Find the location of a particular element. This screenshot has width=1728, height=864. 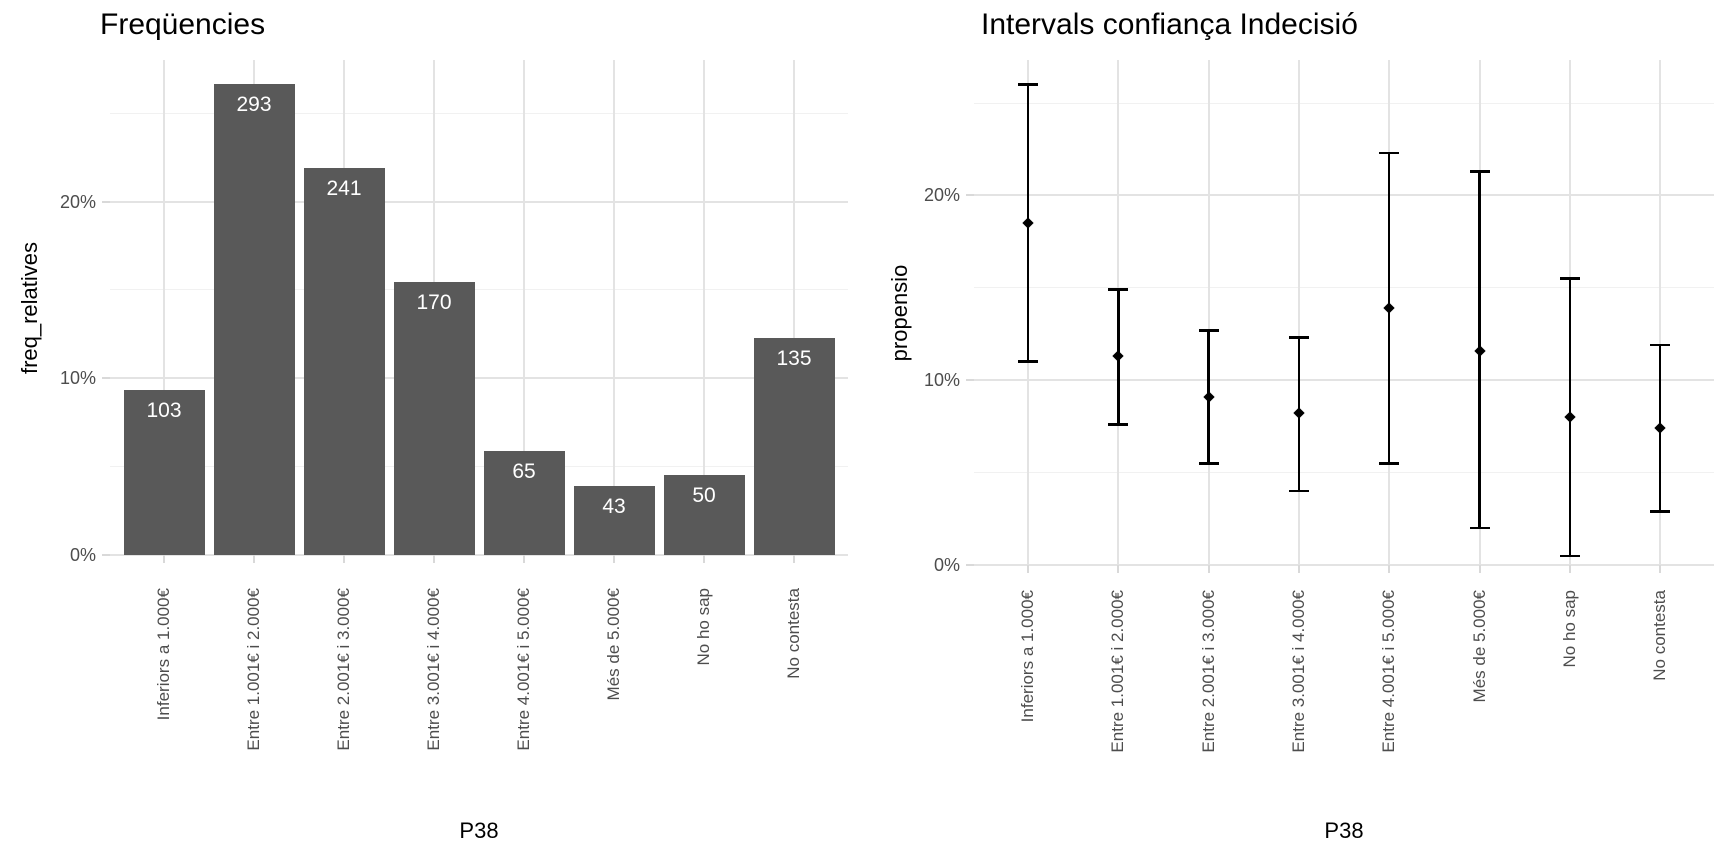

bar-count-label: 170 is located at coordinates (434, 302).